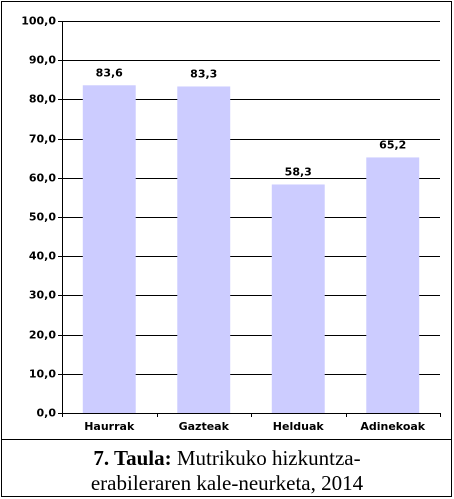  I want to click on y-tick-label: 10,0, so click(42, 374).